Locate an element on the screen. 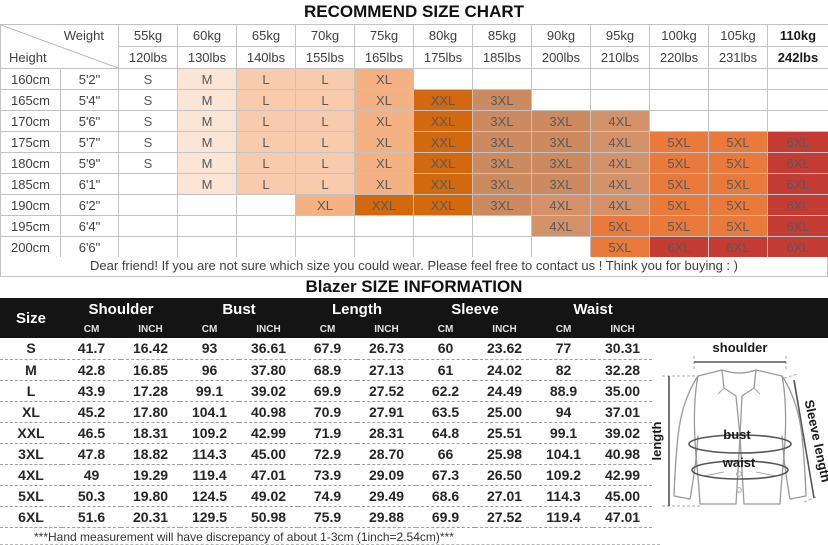  height-cm-cell: 170cm is located at coordinates (30, 121).